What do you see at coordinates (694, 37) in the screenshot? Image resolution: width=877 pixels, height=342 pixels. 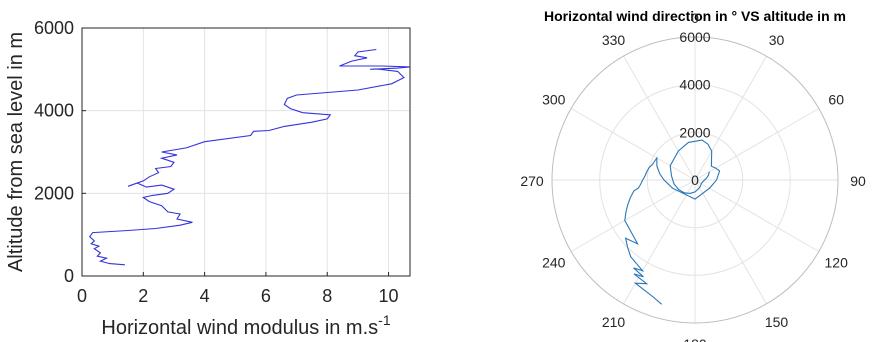 I see `radial-tick-label: 6000` at bounding box center [694, 37].